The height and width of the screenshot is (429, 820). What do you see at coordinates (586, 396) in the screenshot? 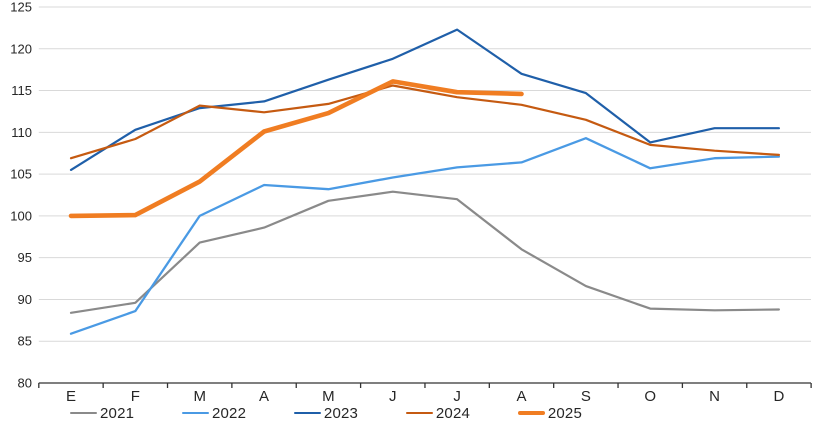
I see `x-tick-label: S` at bounding box center [586, 396].